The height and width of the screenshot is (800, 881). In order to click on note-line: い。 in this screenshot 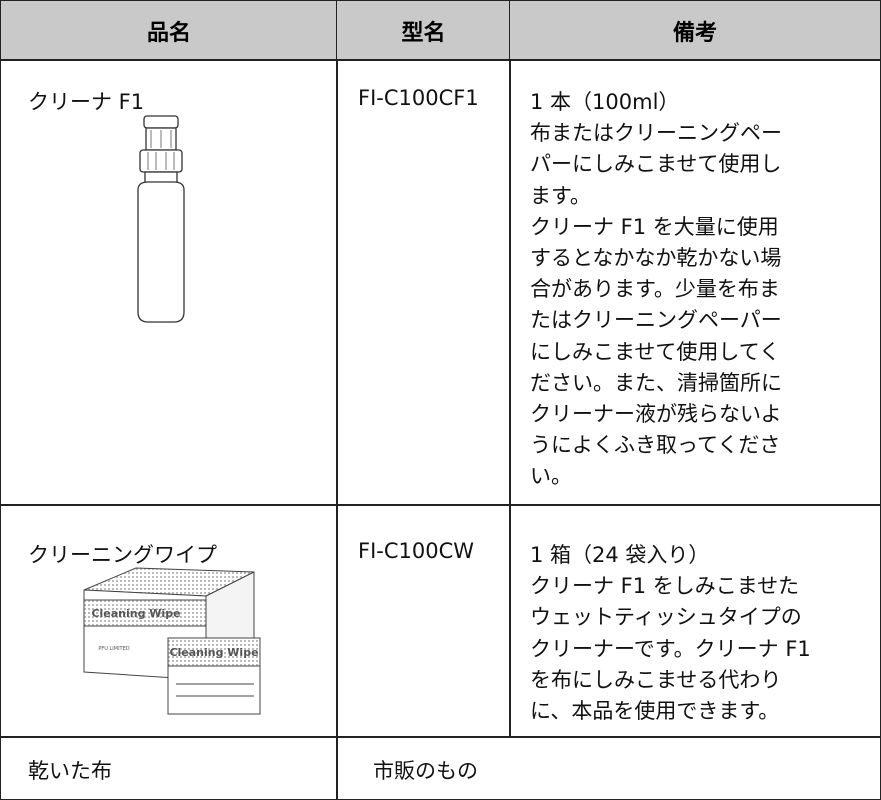, I will do `click(551, 476)`.